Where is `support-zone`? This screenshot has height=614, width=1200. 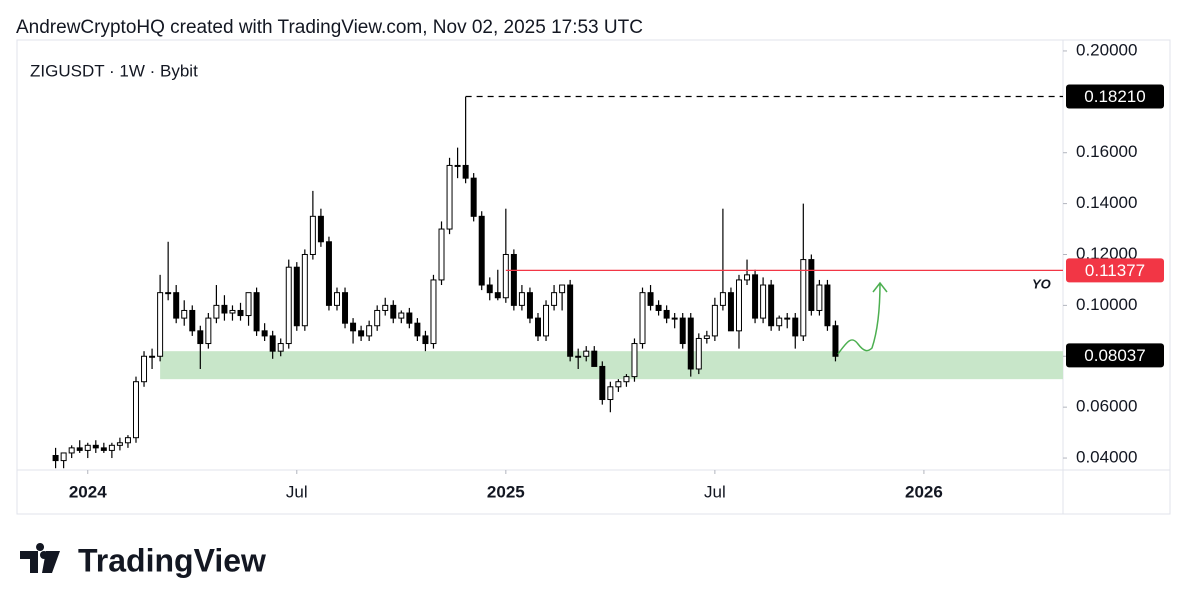
support-zone is located at coordinates (611, 365).